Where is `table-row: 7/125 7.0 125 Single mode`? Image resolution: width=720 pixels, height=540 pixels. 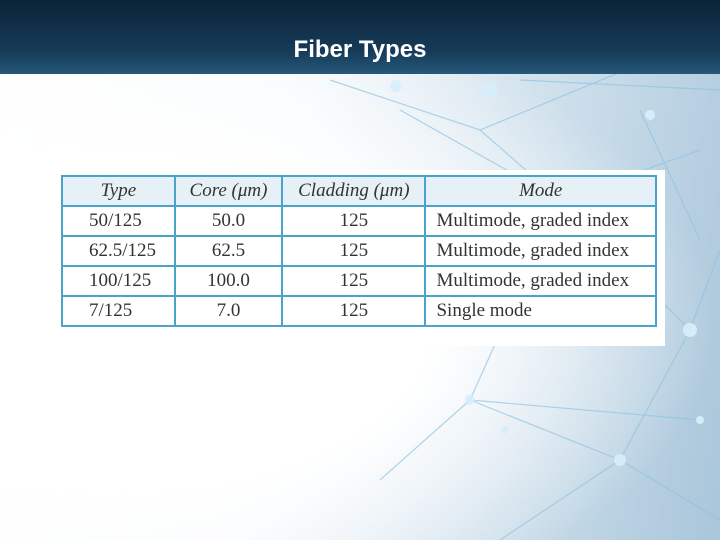
table-row: 7/125 7.0 125 Single mode is located at coordinates (359, 311).